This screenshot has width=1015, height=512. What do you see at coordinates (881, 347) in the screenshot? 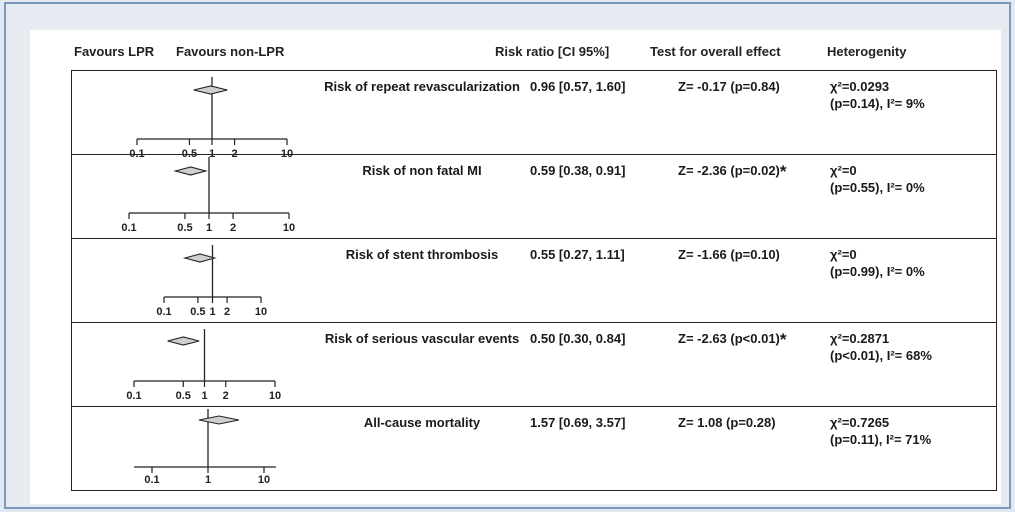
I see `heterogeneity-stats: χ²=0.2871 (p<0.01), I²= 68%` at bounding box center [881, 347].